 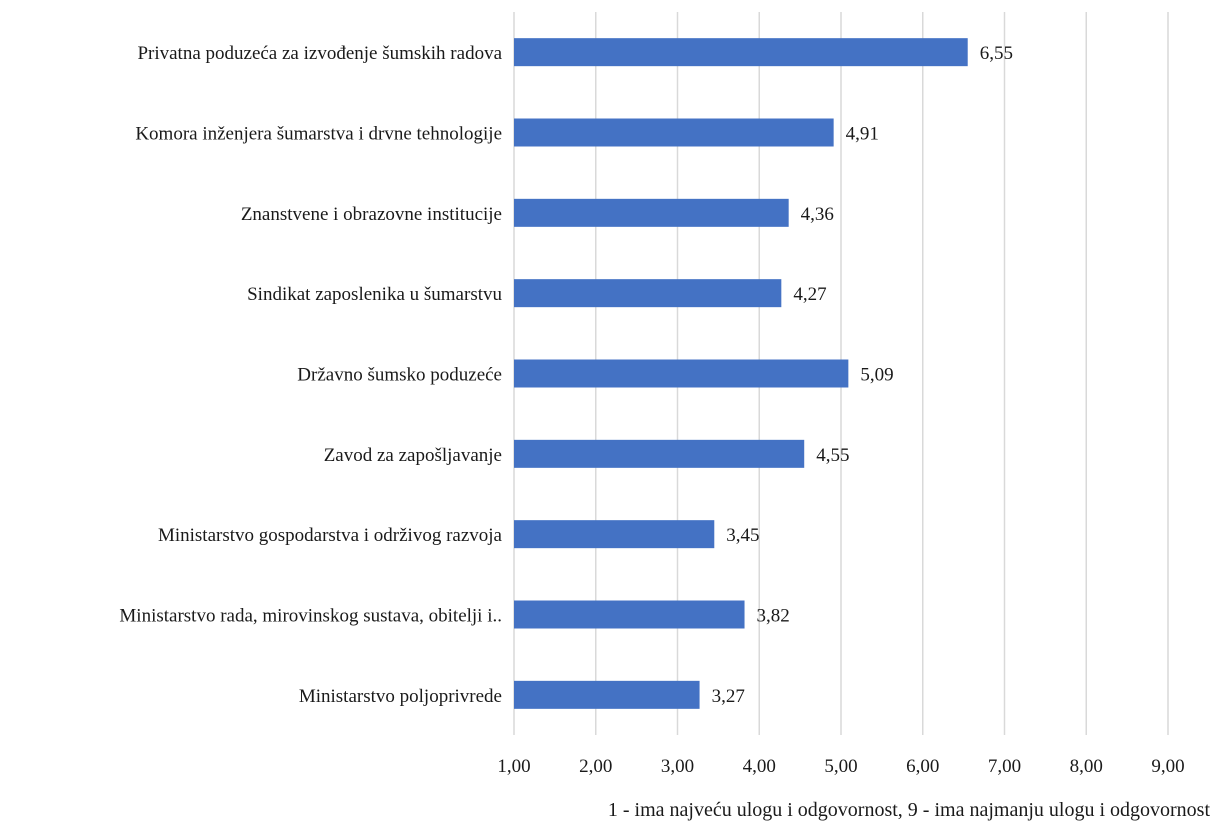 I want to click on data-label: 6,55, so click(x=996, y=53).